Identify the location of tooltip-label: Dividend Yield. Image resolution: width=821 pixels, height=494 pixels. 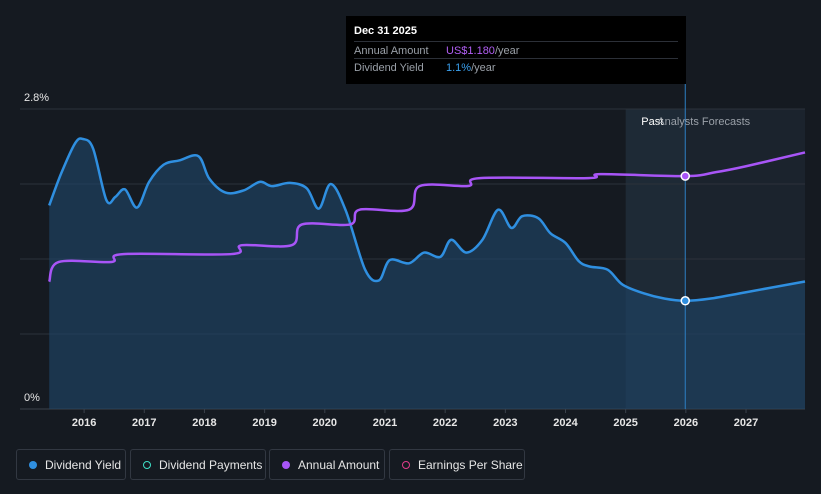
(389, 68).